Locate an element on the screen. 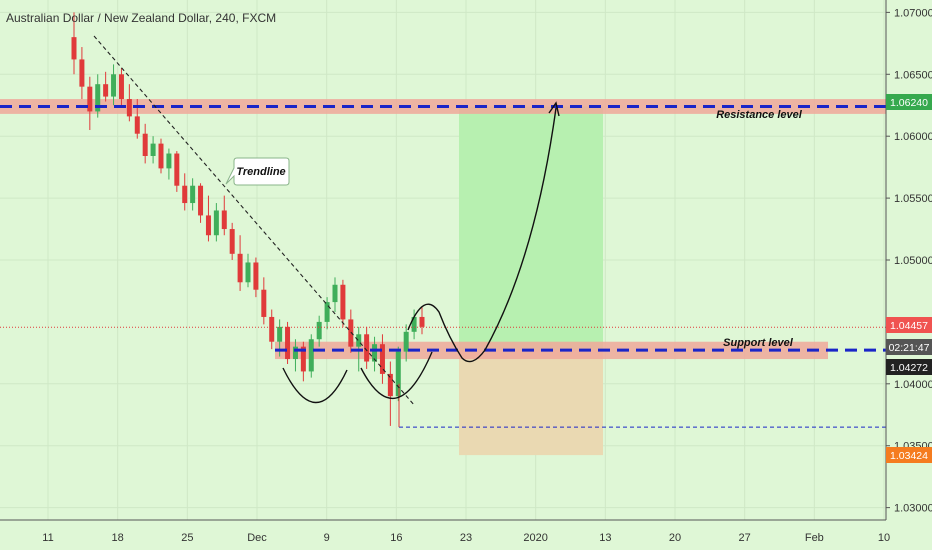 The image size is (932, 550). price-tick-label: 1.07000 is located at coordinates (913, 13).